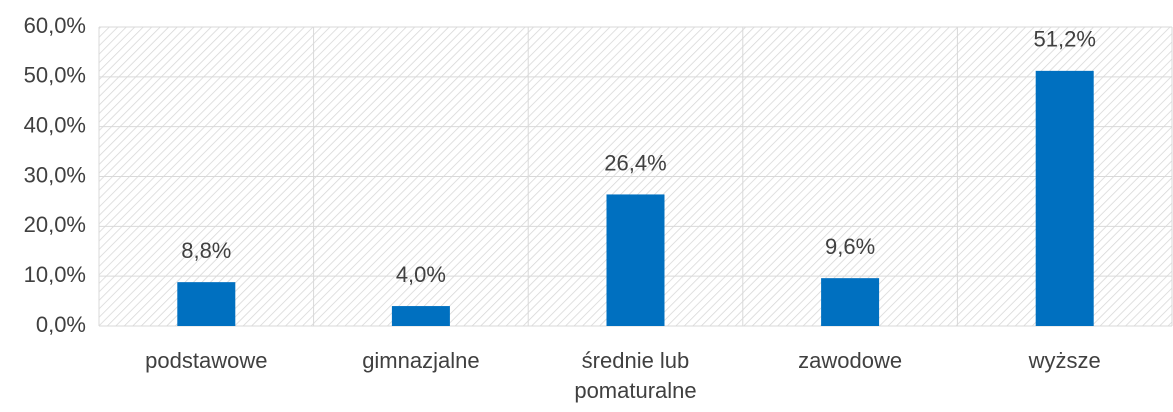  Describe the element at coordinates (206, 250) in the screenshot. I see `data-label: 8,8%` at that location.